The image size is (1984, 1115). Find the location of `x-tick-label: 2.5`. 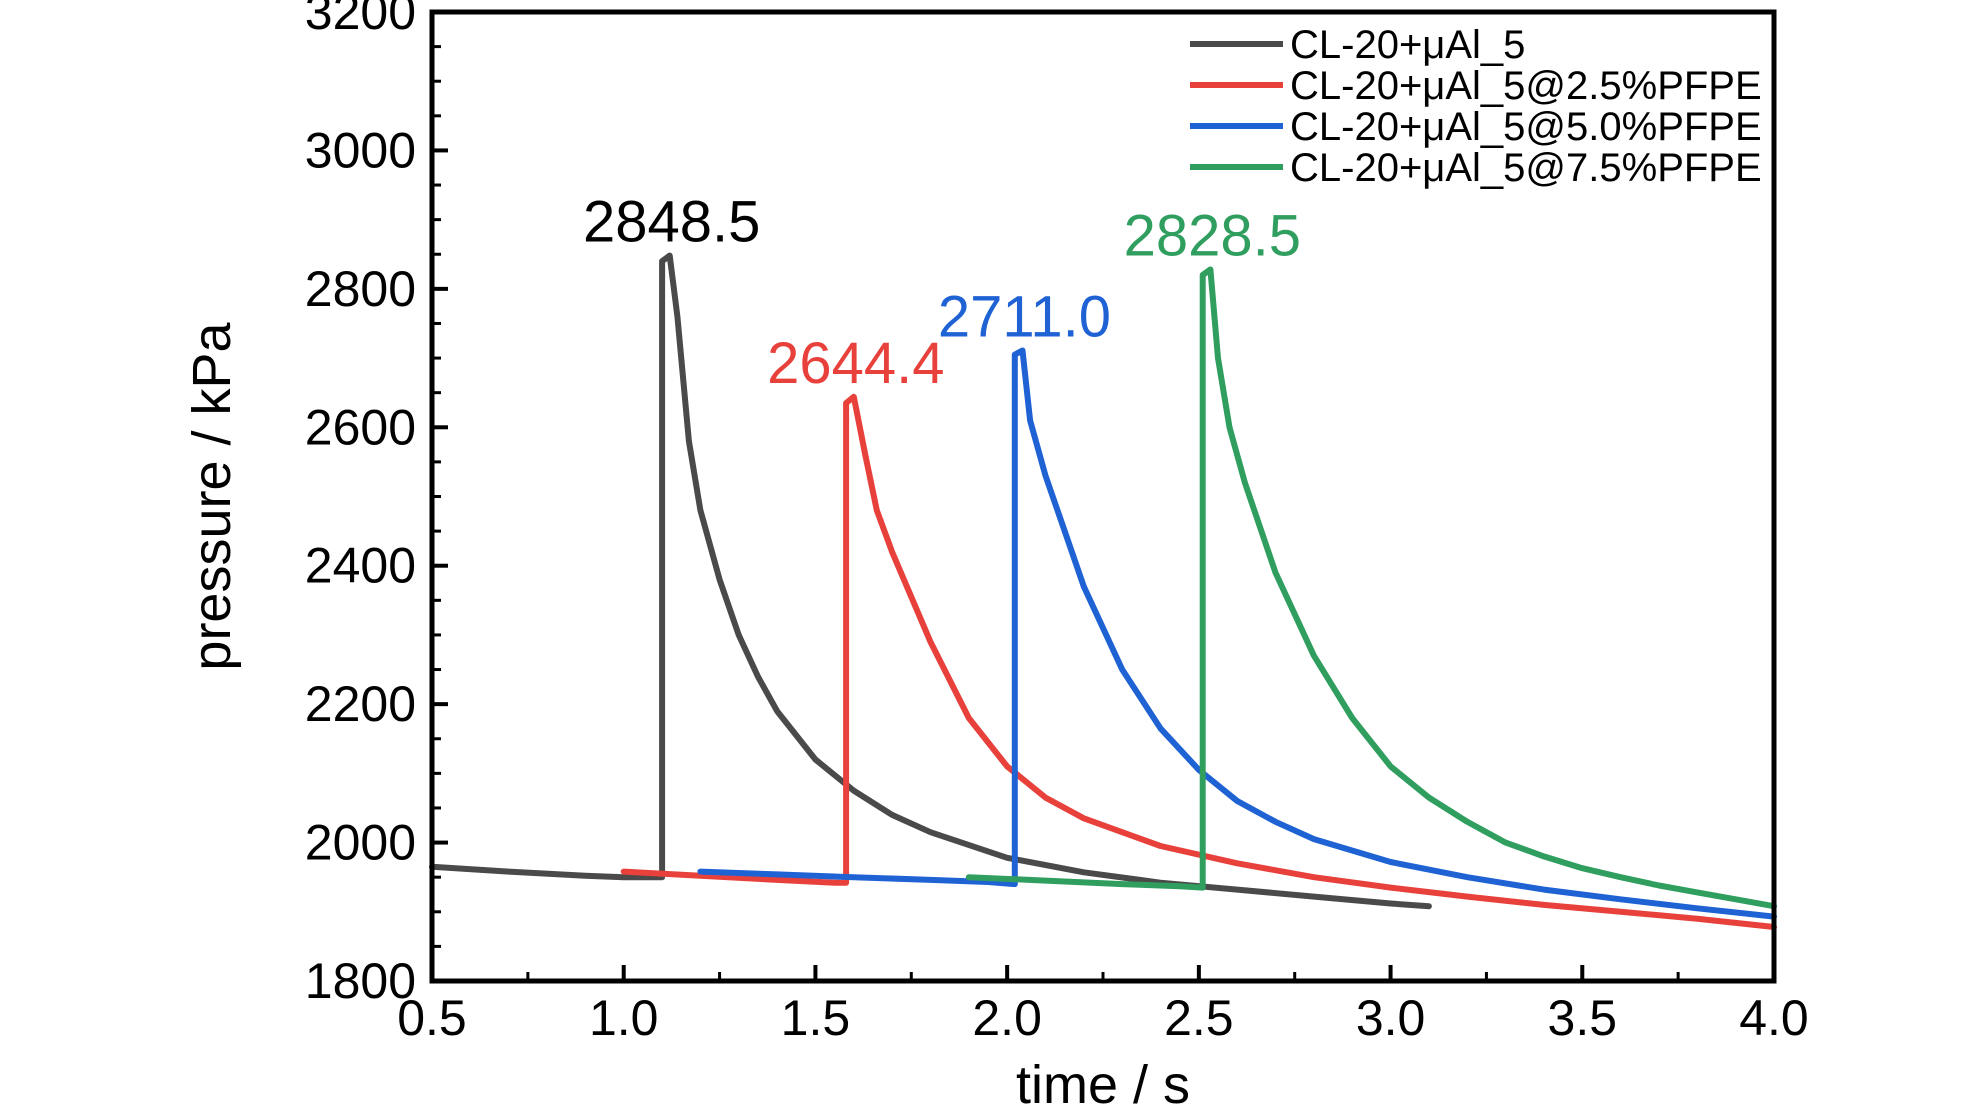

x-tick-label: 2.5 is located at coordinates (1199, 1018).